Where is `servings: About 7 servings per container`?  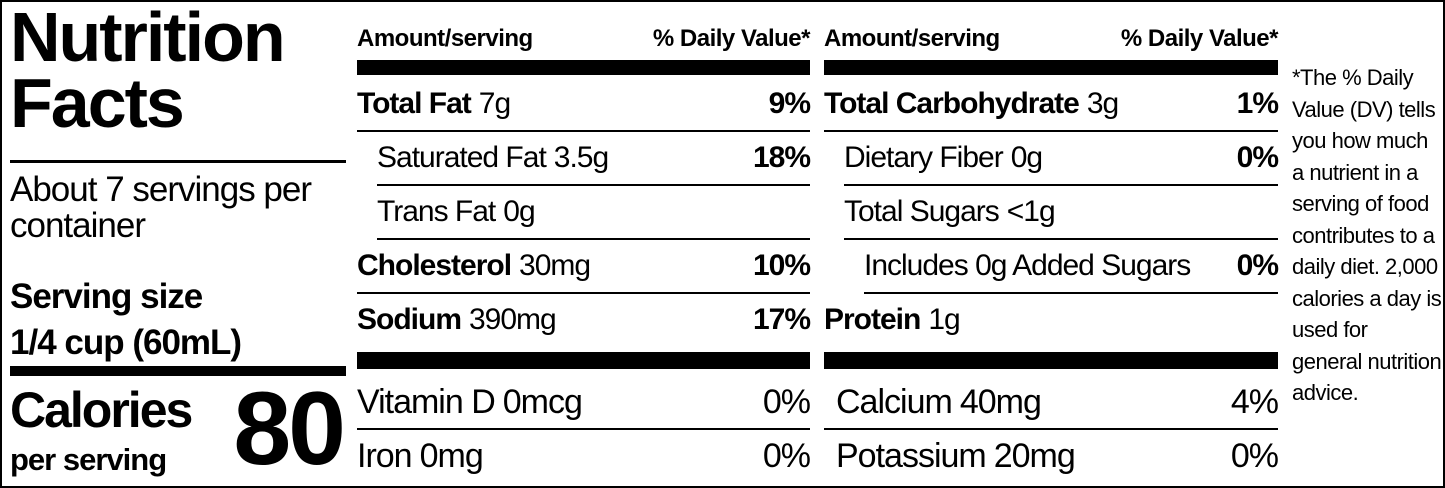 servings: About 7 servings per container is located at coordinates (161, 207).